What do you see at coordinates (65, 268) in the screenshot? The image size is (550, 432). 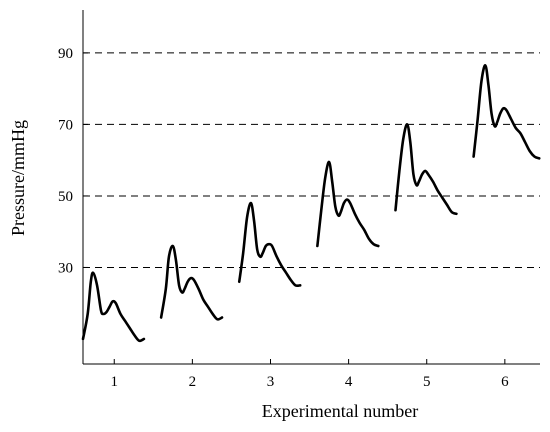 I see `y-tick-label-30: 30` at bounding box center [65, 268].